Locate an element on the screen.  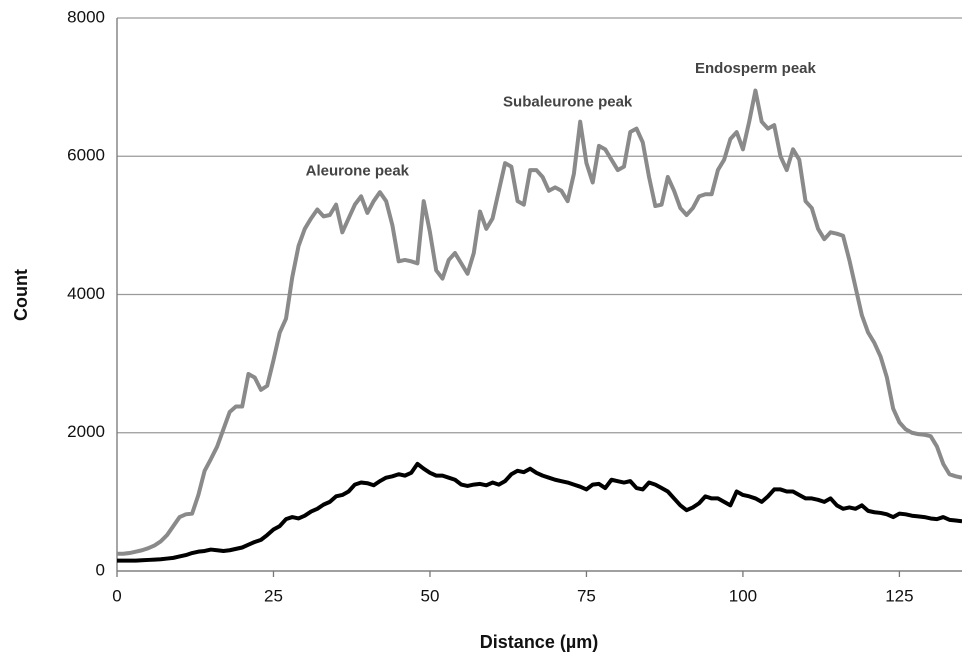
y-tick-label: 8000 is located at coordinates (86, 16).